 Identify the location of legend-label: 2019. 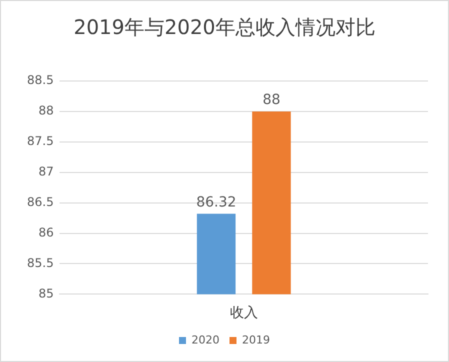
(256, 339).